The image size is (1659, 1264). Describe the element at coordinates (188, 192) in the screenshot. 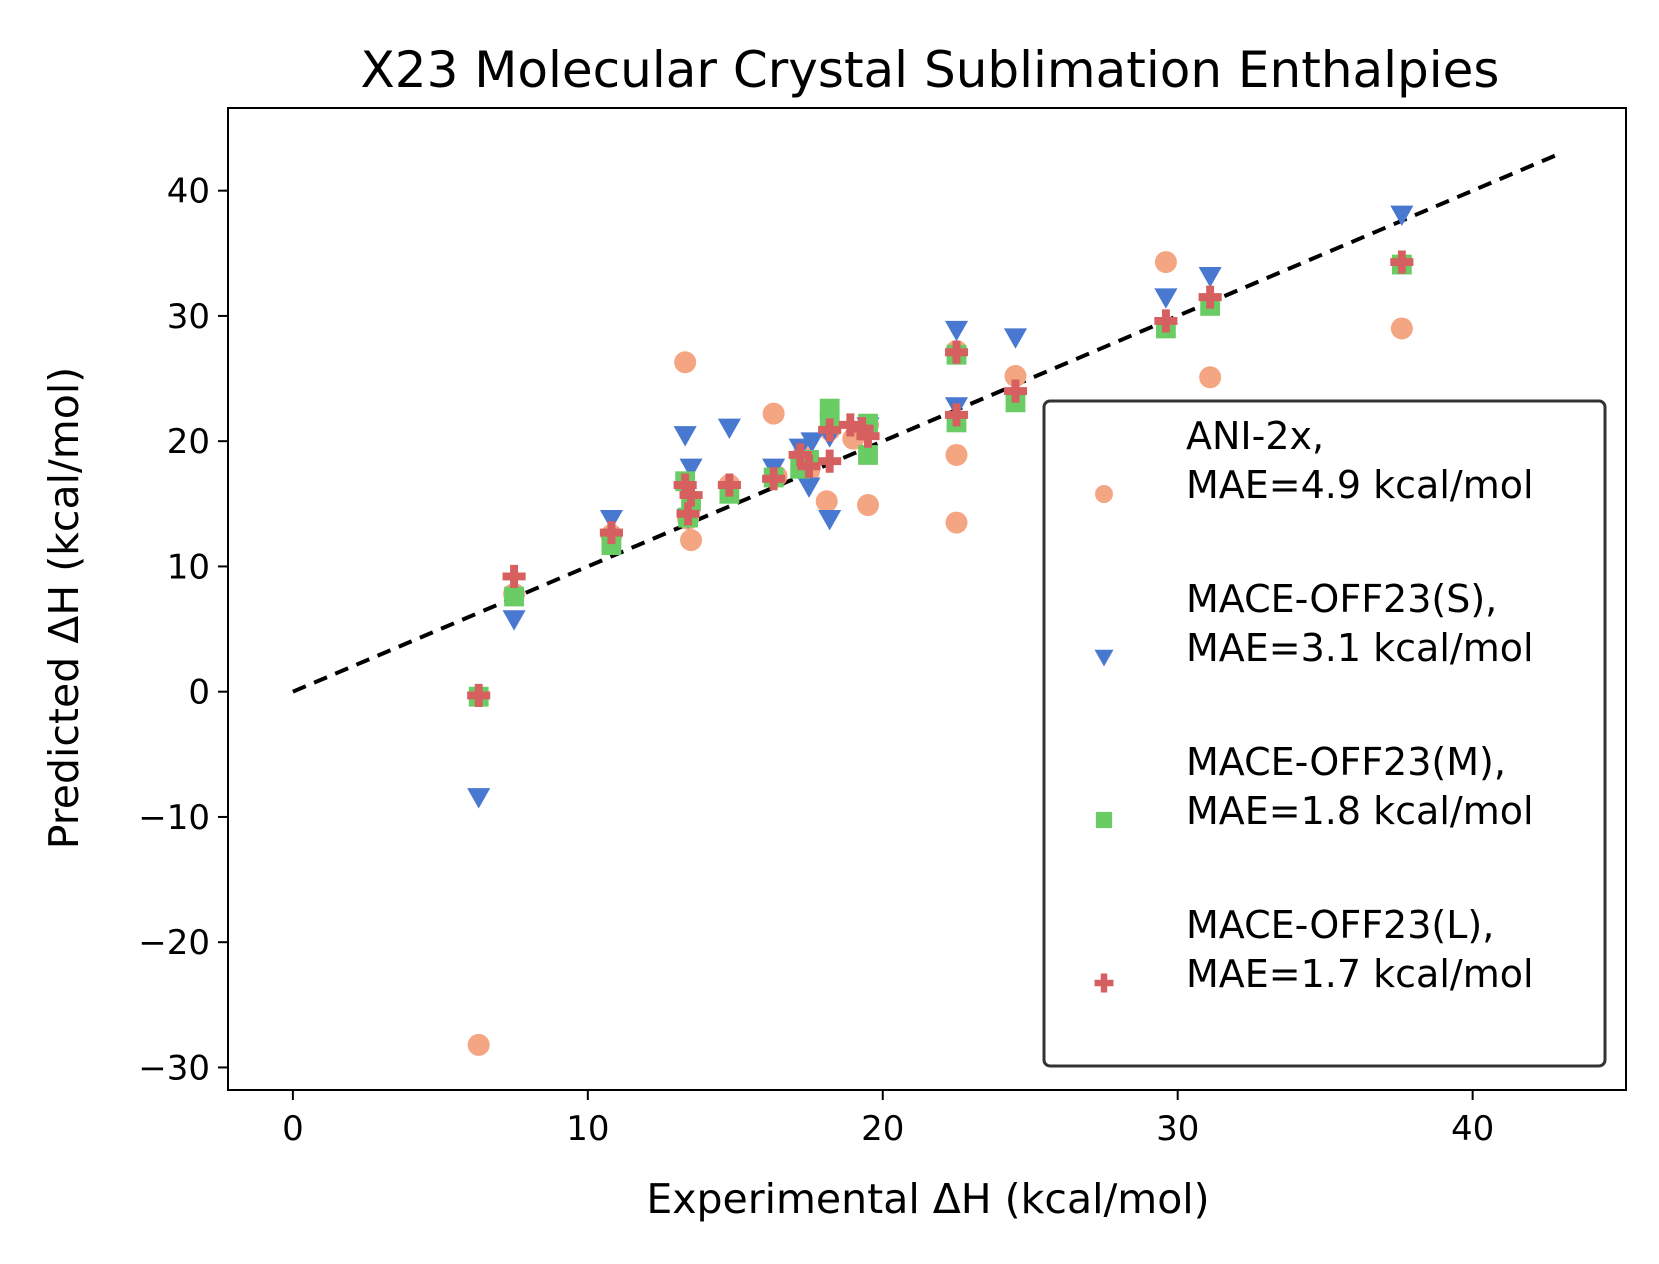

I see `y-tick-label: 40` at that location.